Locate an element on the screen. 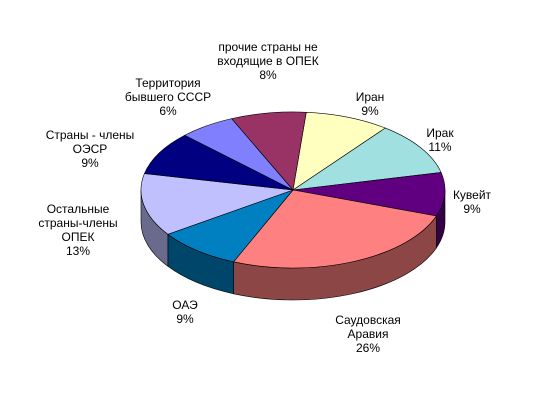 Image resolution: width=540 pixels, height=402 pixels. value-label: 8% is located at coordinates (268, 75).